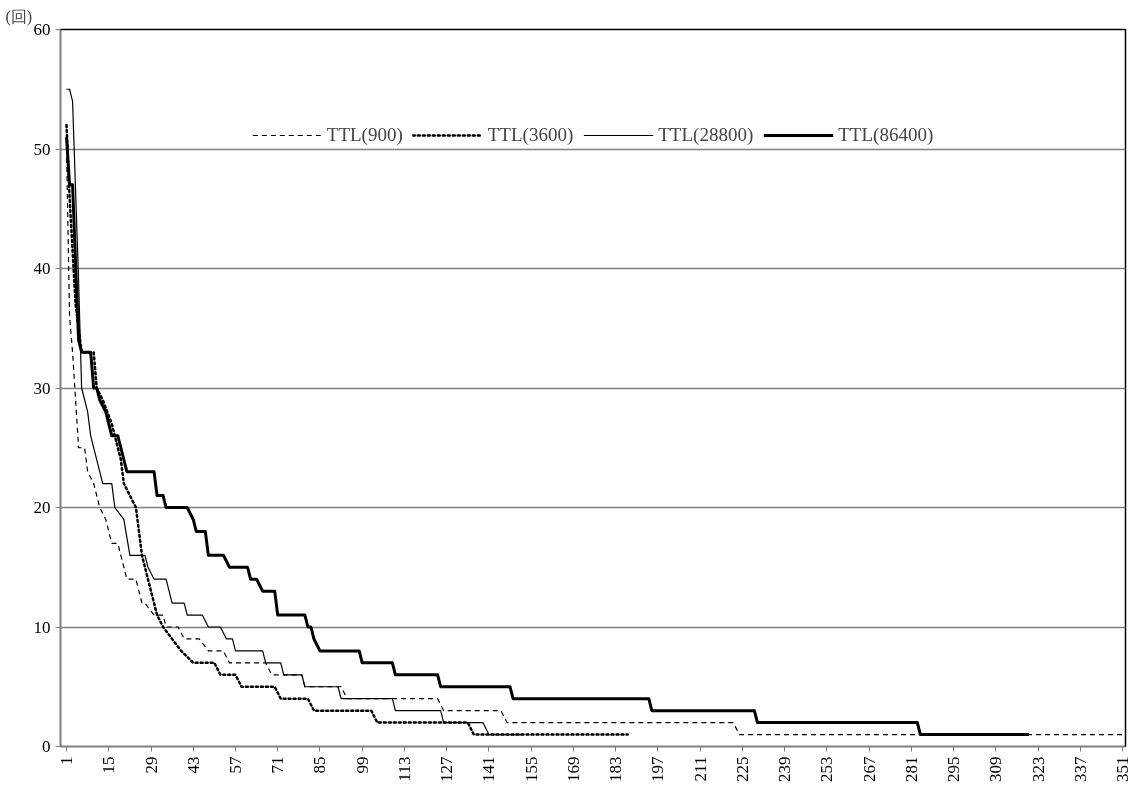 The image size is (1145, 788). Describe the element at coordinates (996, 769) in the screenshot. I see `x-tick-label: 309` at that location.